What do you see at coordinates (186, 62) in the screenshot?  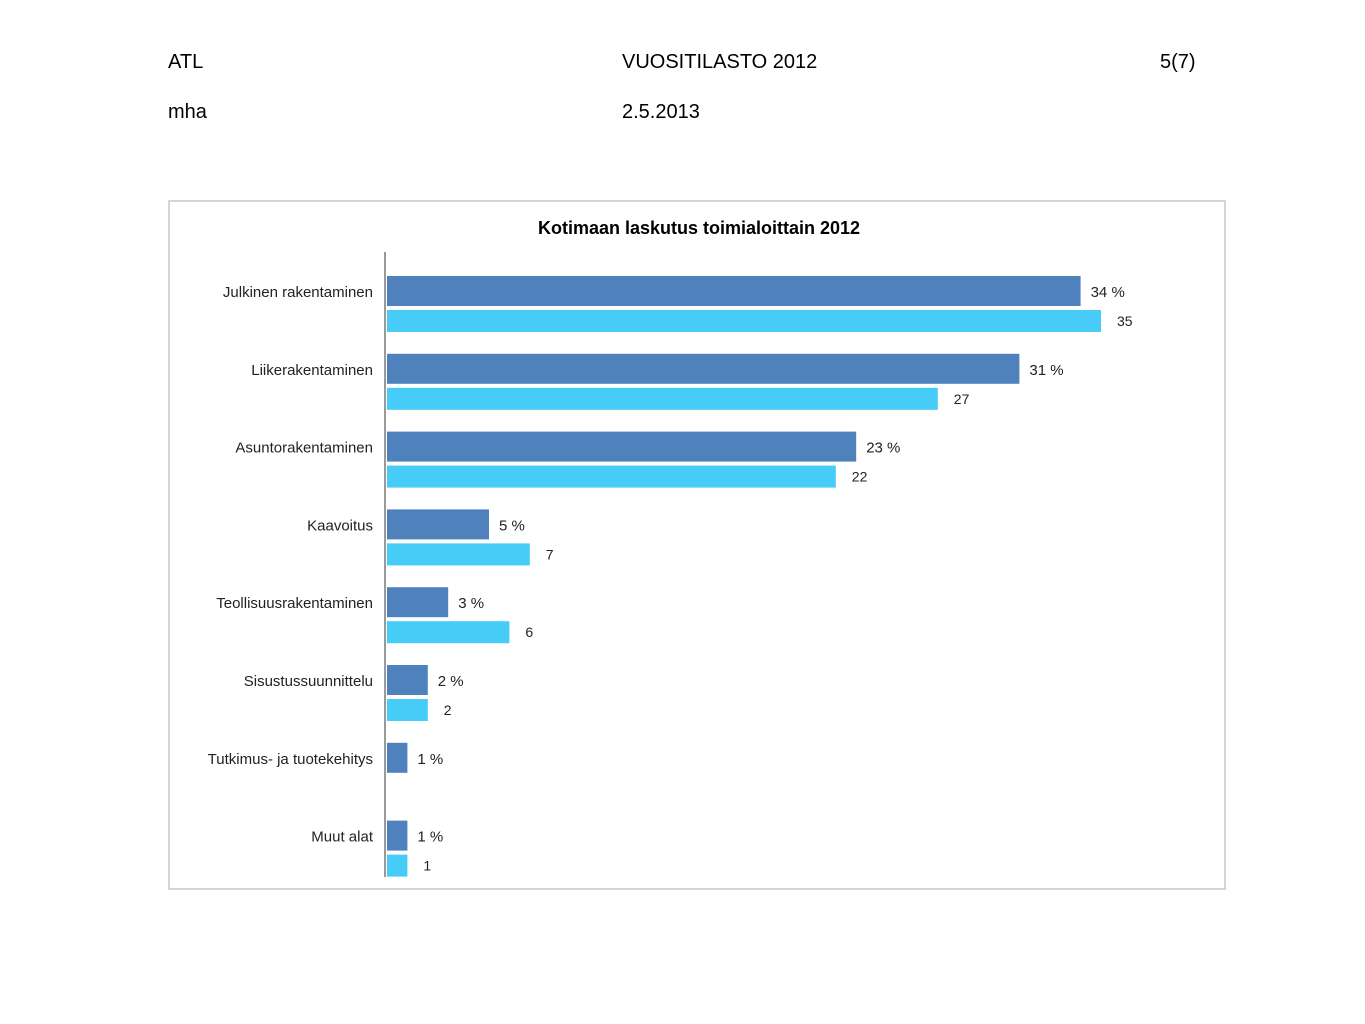 I see `header-org: ATL` at bounding box center [186, 62].